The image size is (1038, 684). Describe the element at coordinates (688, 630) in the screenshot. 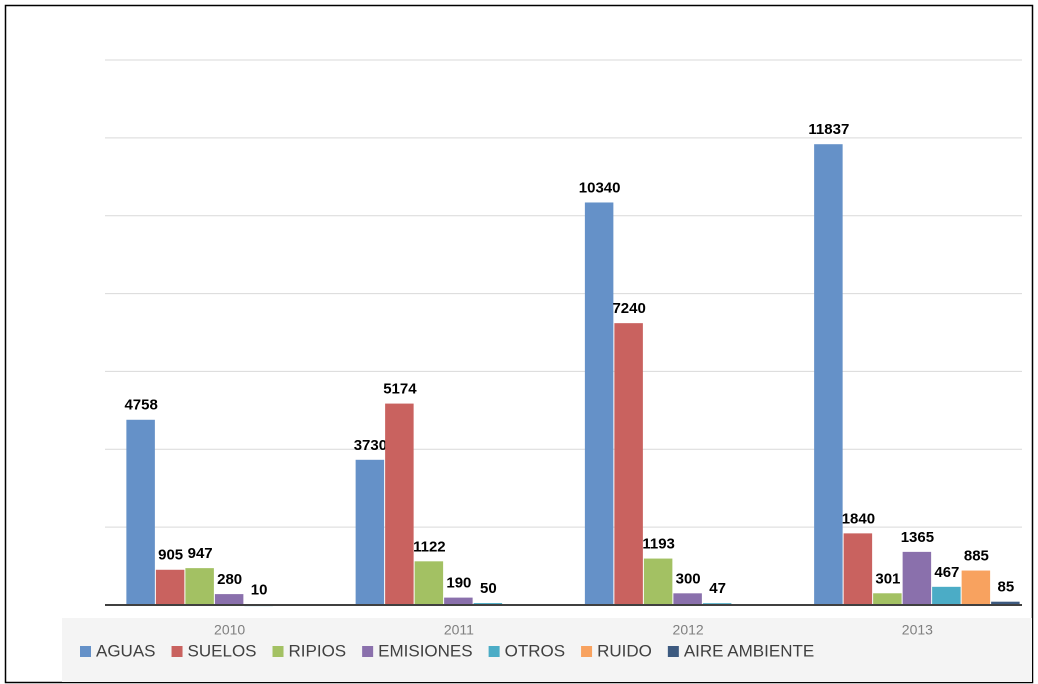

I see `x-tick-label: 2012` at that location.